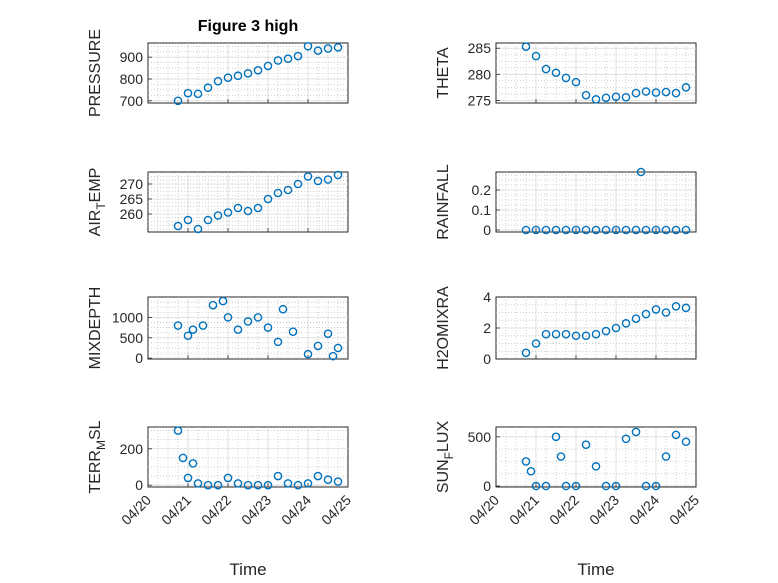 This screenshot has width=778, height=583. Describe the element at coordinates (487, 328) in the screenshot. I see `panel-6-ytick-label: 2` at that location.